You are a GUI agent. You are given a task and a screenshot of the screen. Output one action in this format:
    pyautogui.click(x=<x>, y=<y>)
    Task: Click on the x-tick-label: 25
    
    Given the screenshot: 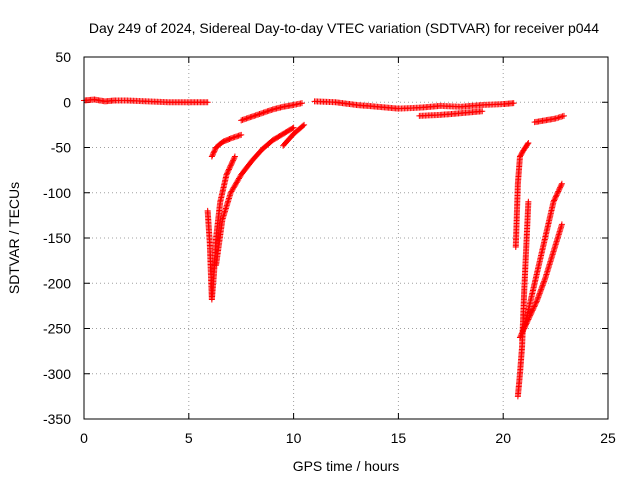 What is the action you would take?
    pyautogui.click(x=608, y=438)
    